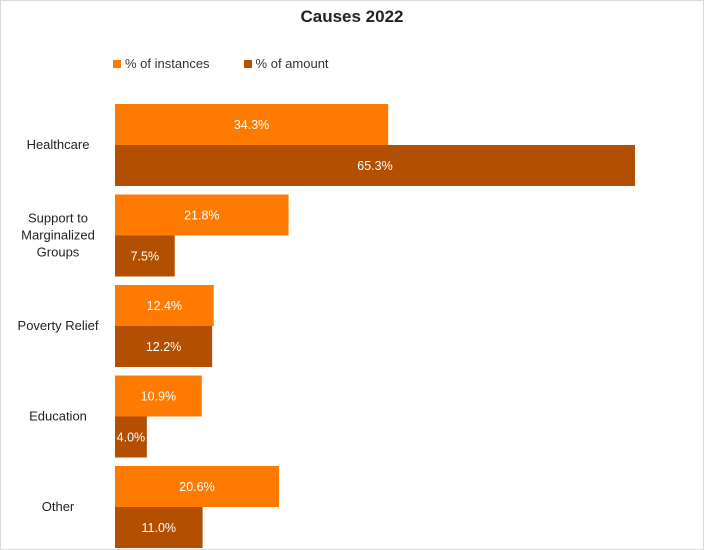 The width and height of the screenshot is (704, 550). Describe the element at coordinates (167, 63) in the screenshot. I see `legend-label-instances: % of instances` at that location.